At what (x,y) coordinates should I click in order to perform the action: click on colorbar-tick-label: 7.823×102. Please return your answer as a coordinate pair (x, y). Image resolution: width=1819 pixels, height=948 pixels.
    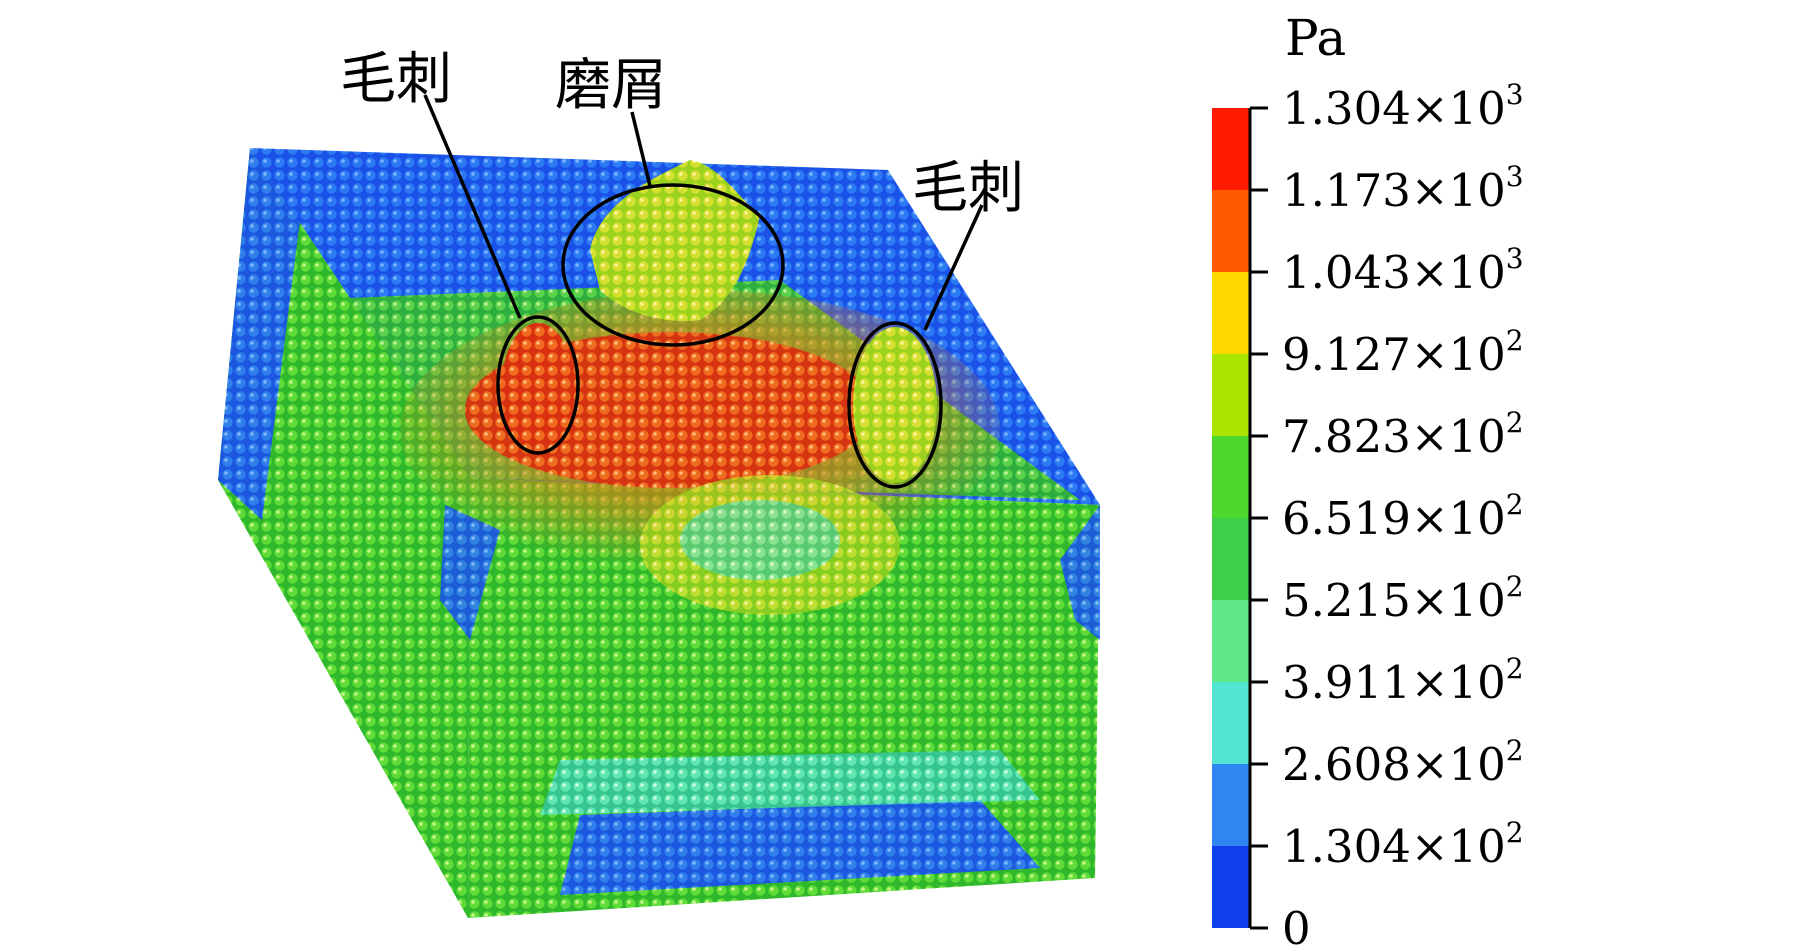
    Looking at the image, I should click on (1403, 434).